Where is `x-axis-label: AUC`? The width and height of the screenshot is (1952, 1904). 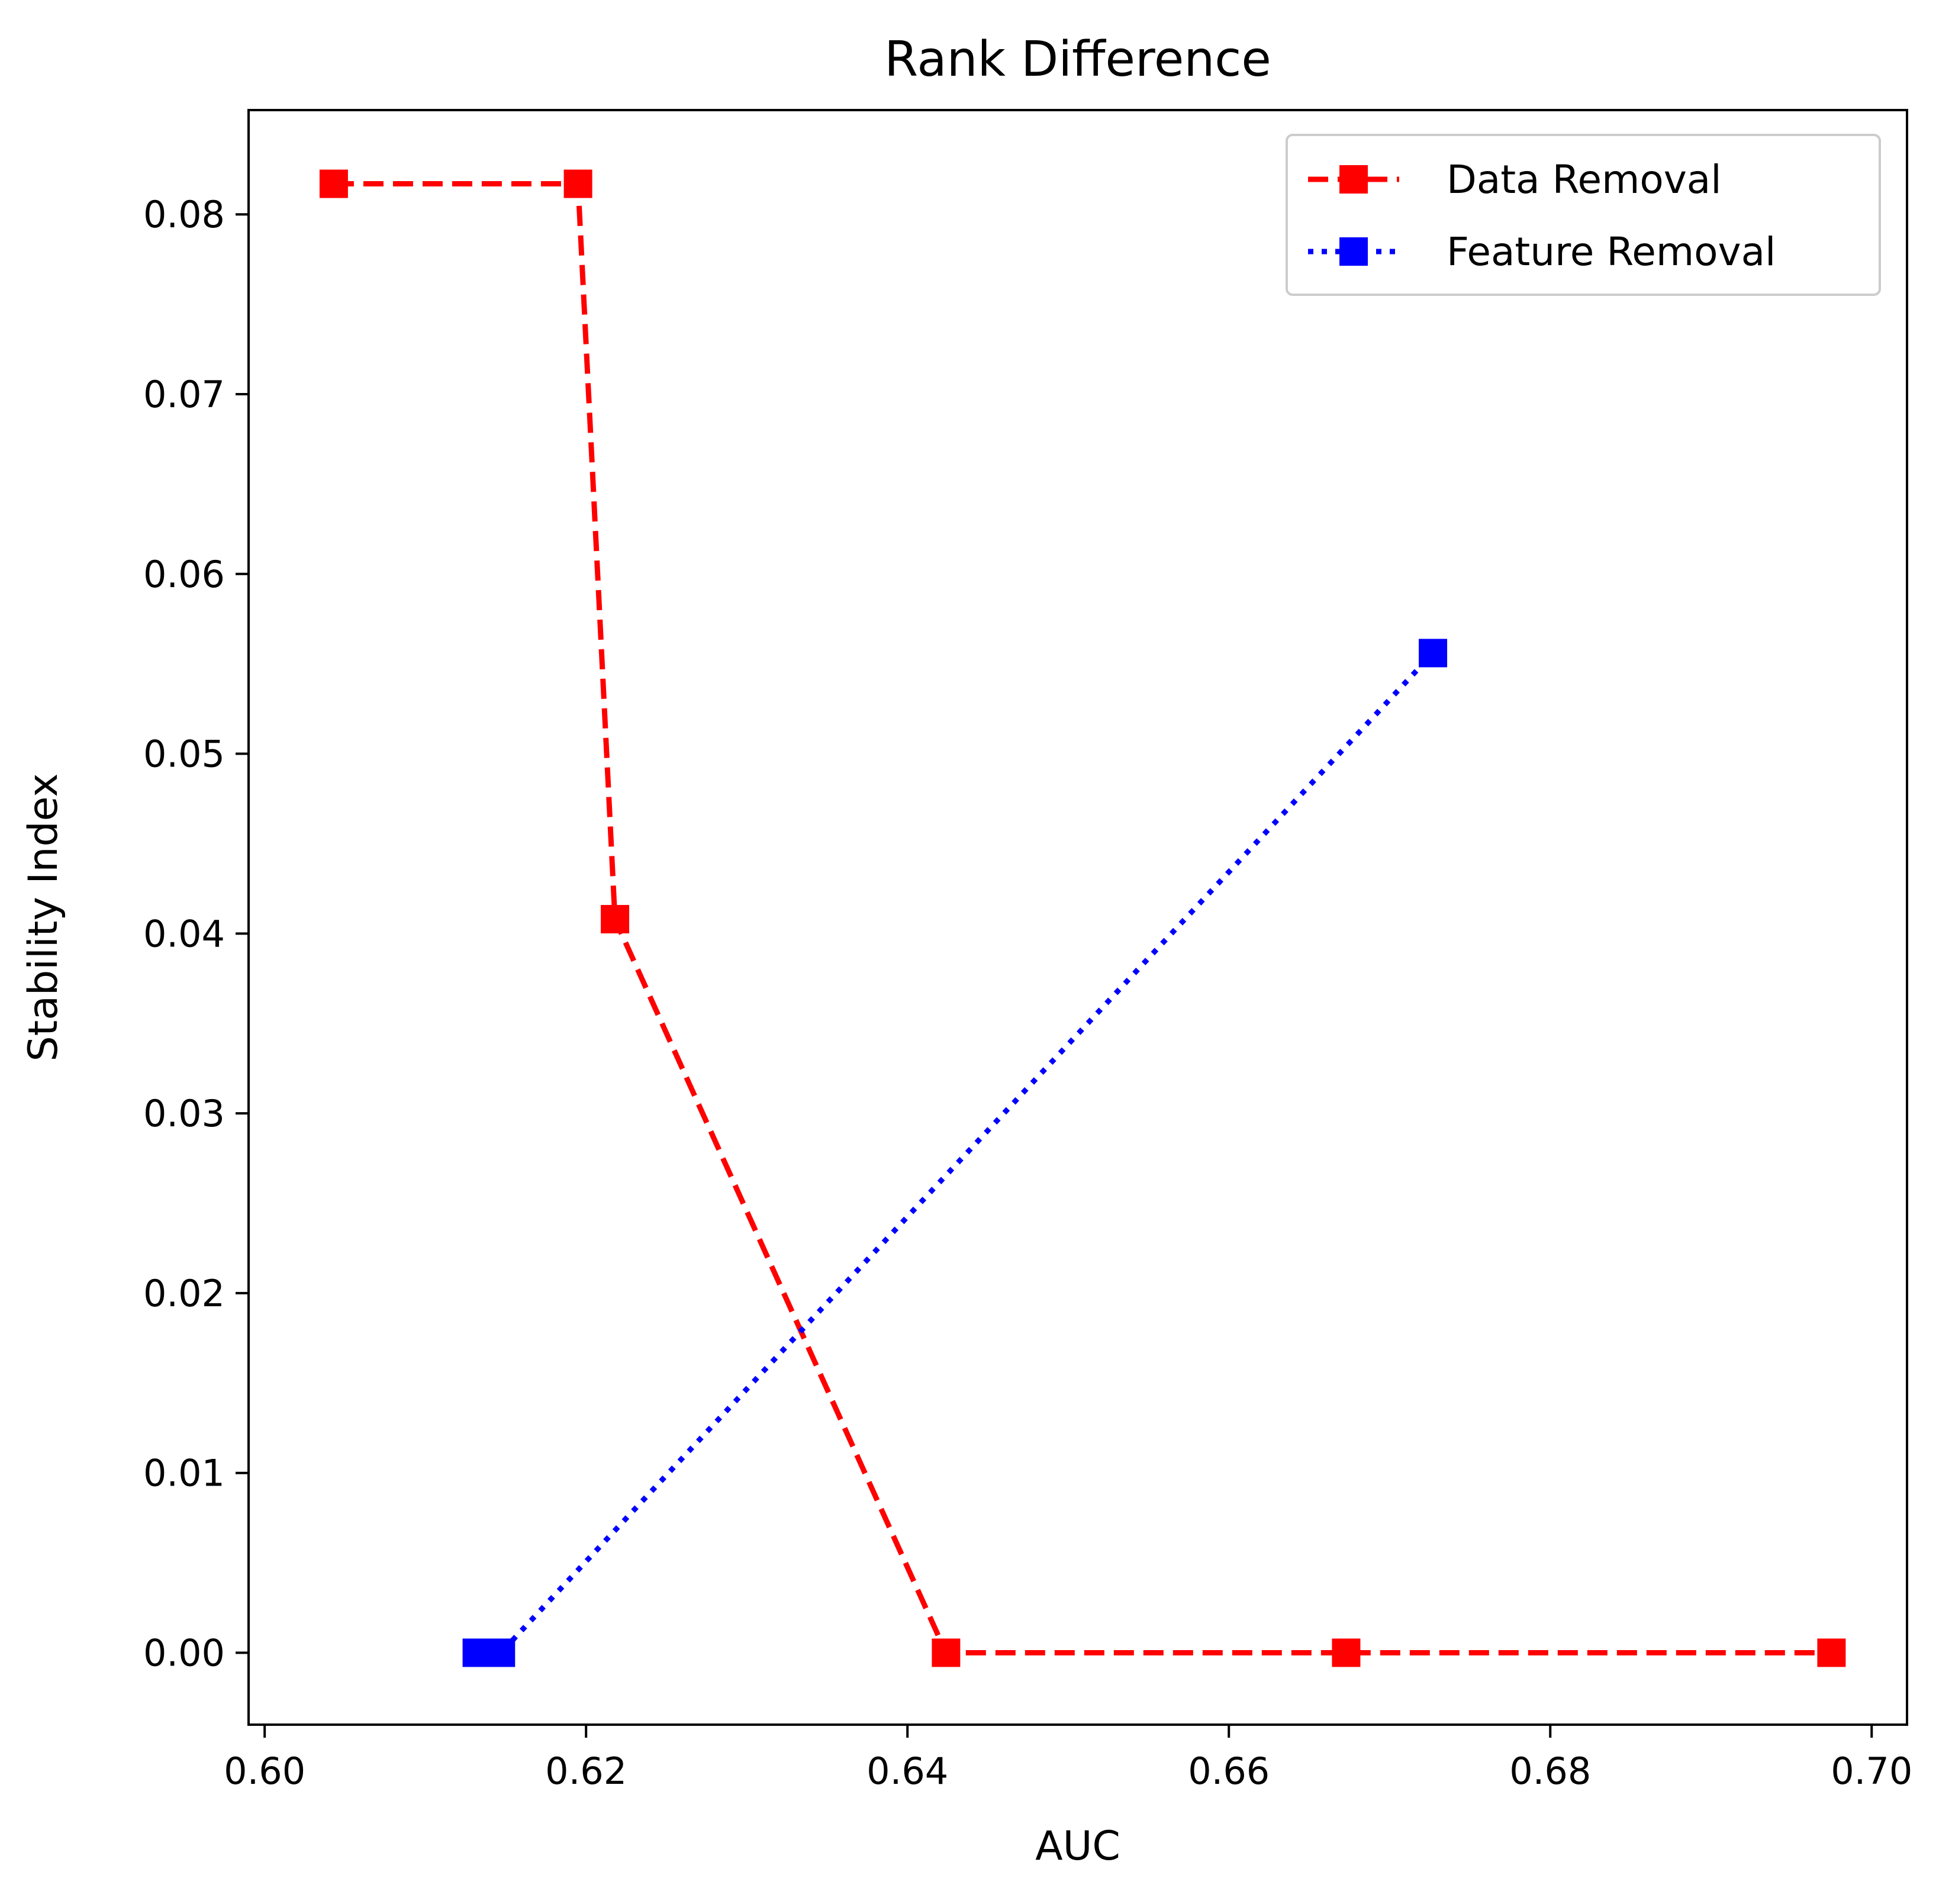
x-axis-label: AUC is located at coordinates (1077, 1846).